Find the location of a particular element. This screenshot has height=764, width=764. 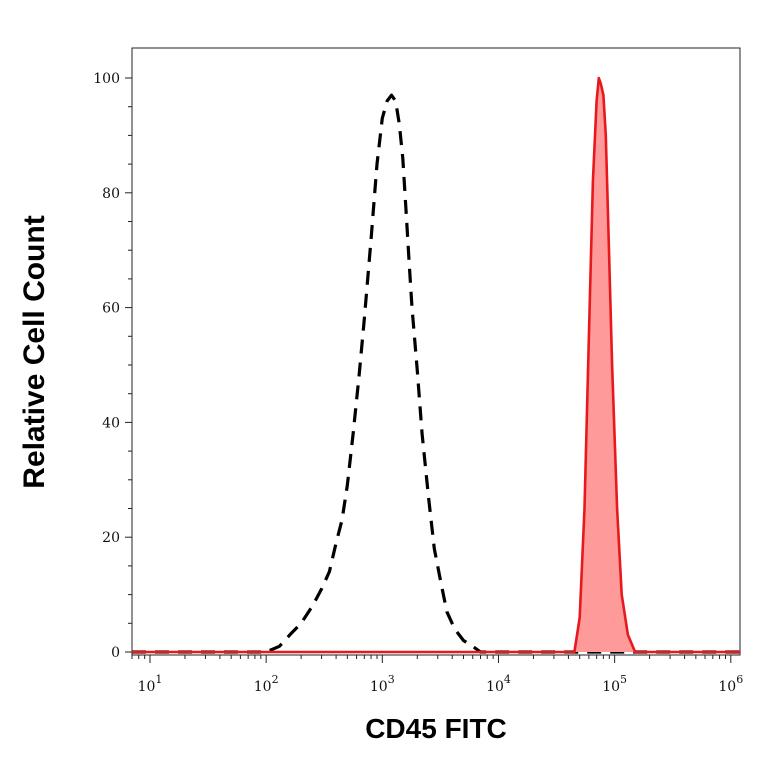

x-axis: 10¹ 10² 10³ 10⁴ 10⁵ 10⁶ is located at coordinates (437, 675).